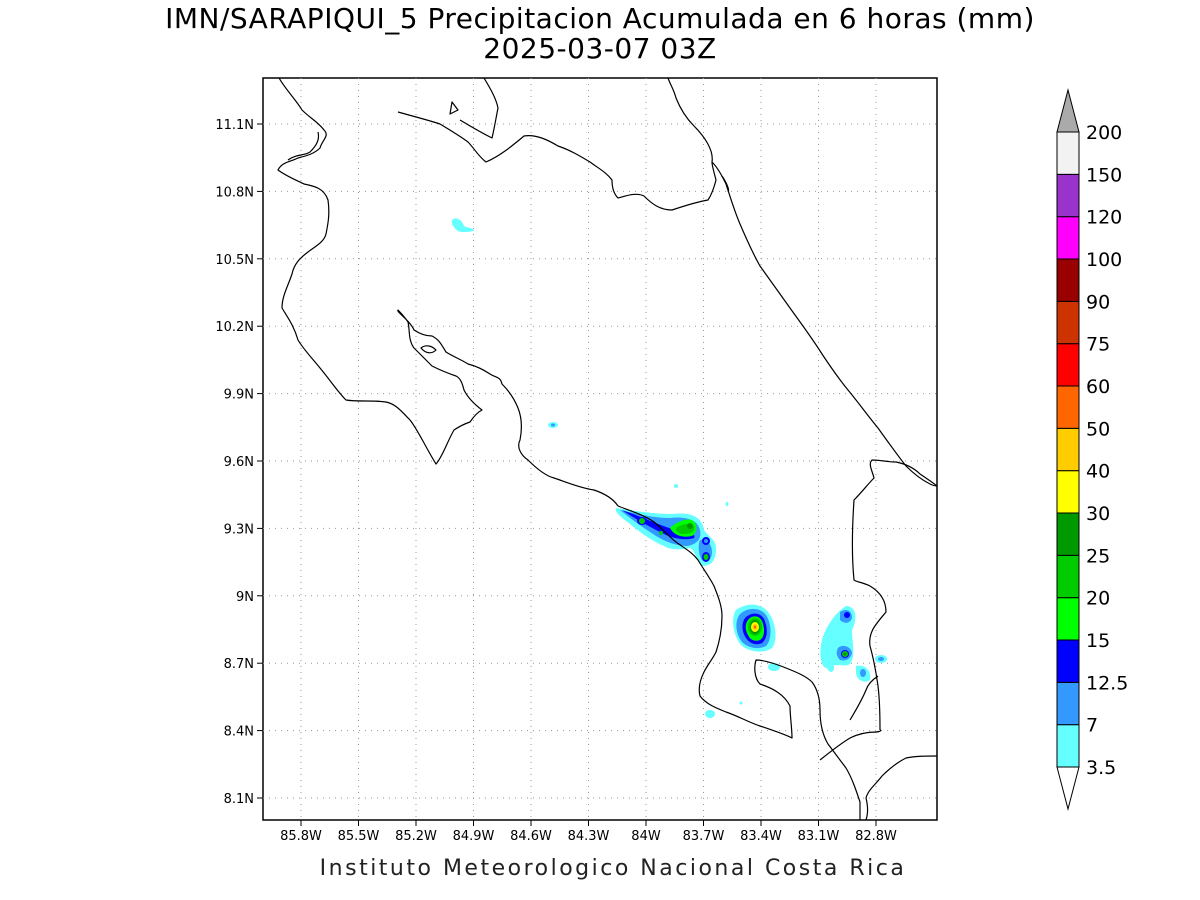  Describe the element at coordinates (239, 799) in the screenshot. I see `lat-tick-label: 8.1N` at that location.